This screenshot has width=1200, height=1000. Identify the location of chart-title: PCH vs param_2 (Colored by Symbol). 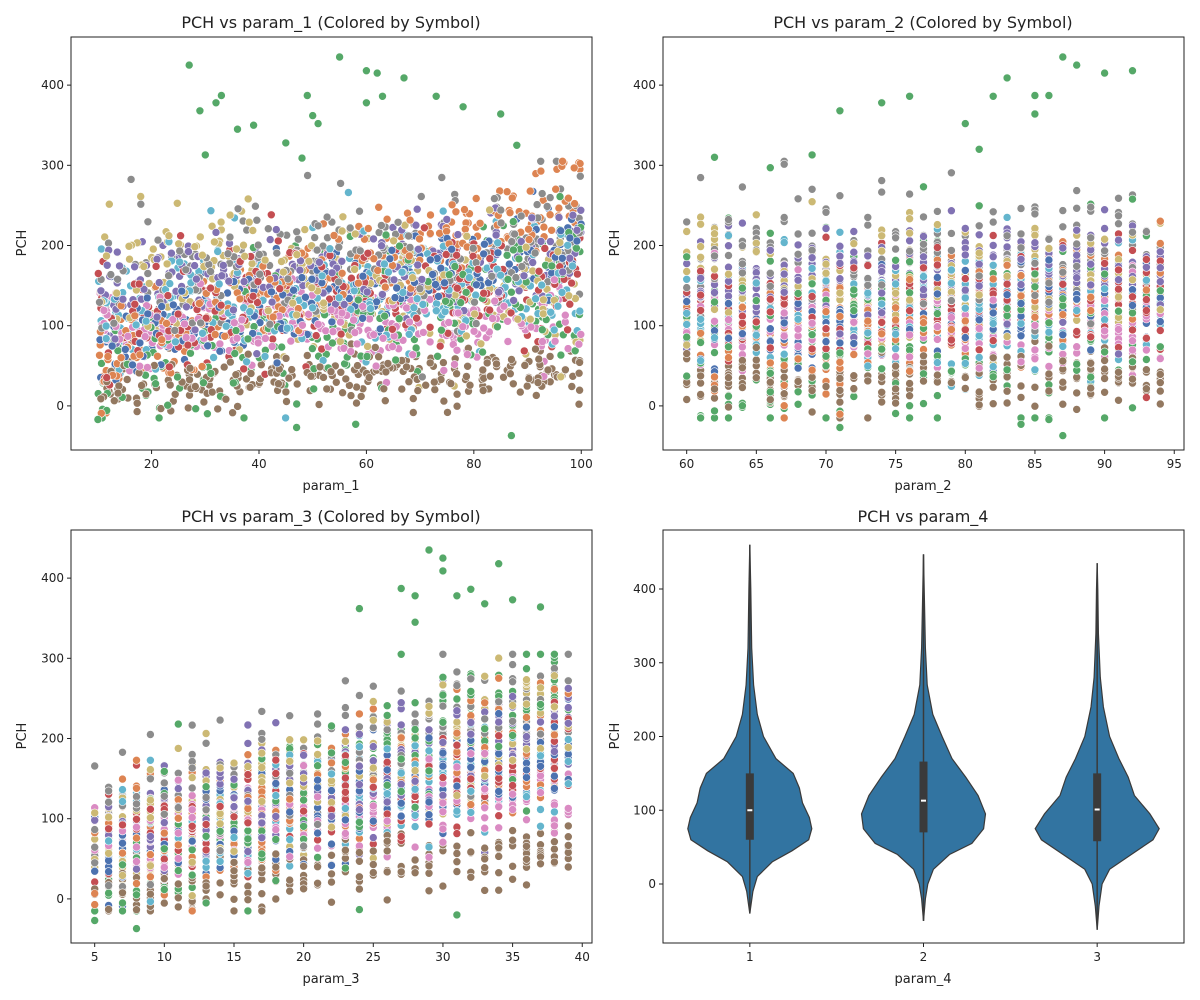
(922, 23).